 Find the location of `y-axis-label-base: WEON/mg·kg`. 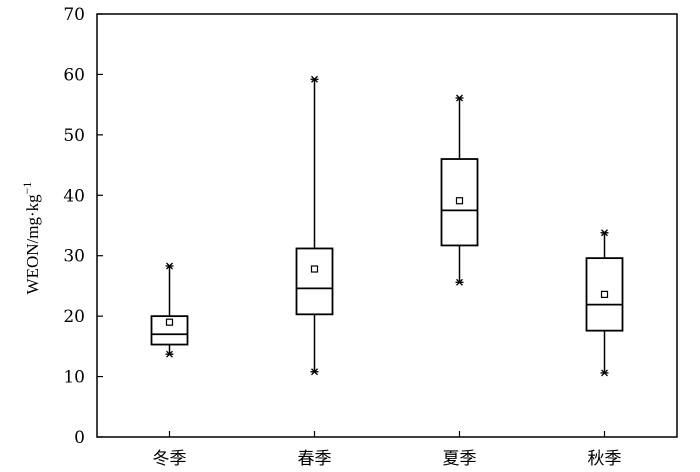

y-axis-label-base: WEON/mg·kg is located at coordinates (32, 244).